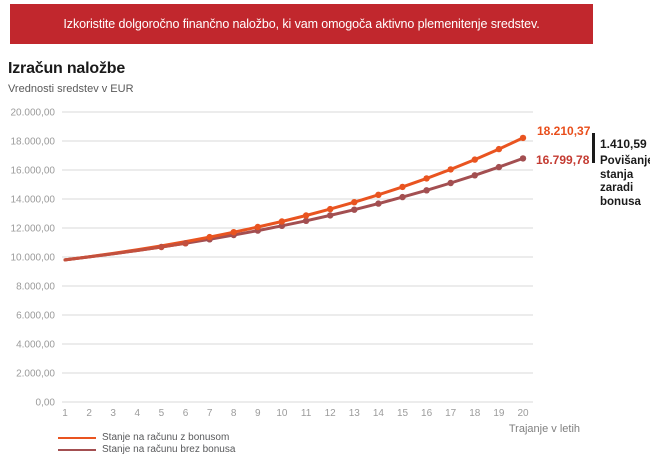 The width and height of the screenshot is (650, 458). What do you see at coordinates (65, 413) in the screenshot?
I see `svg-text: 1` at bounding box center [65, 413].